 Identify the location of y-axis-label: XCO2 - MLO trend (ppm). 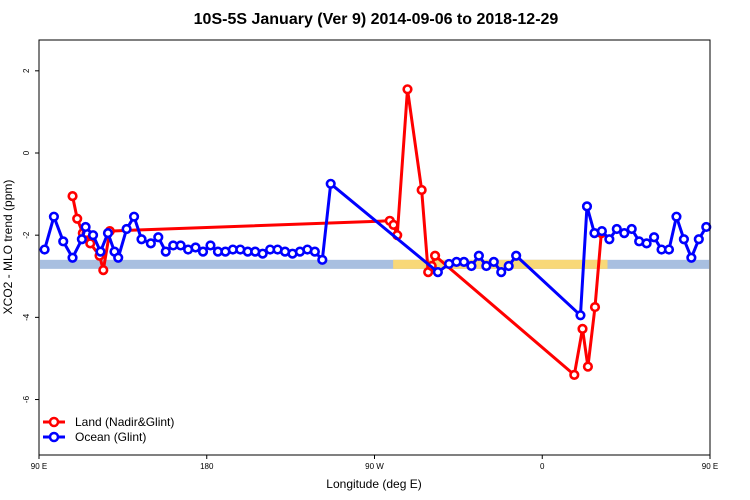
(8, 247).